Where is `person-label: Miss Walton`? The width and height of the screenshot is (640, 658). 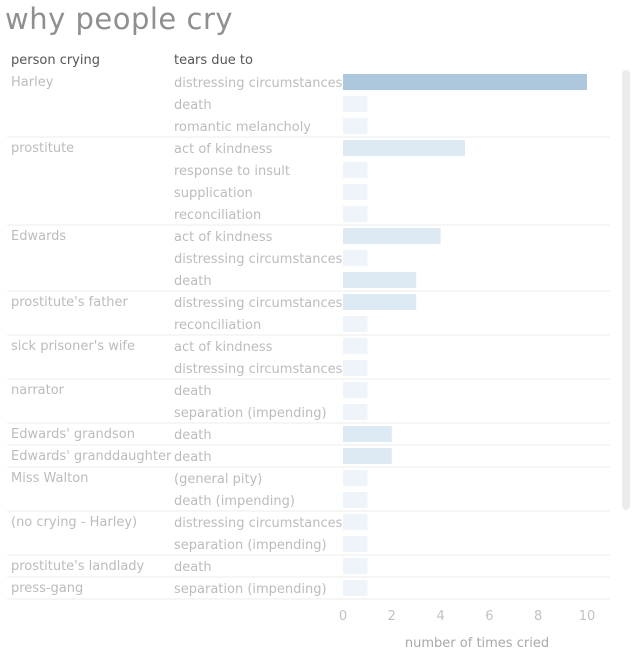
person-label: Miss Walton is located at coordinates (49, 478).